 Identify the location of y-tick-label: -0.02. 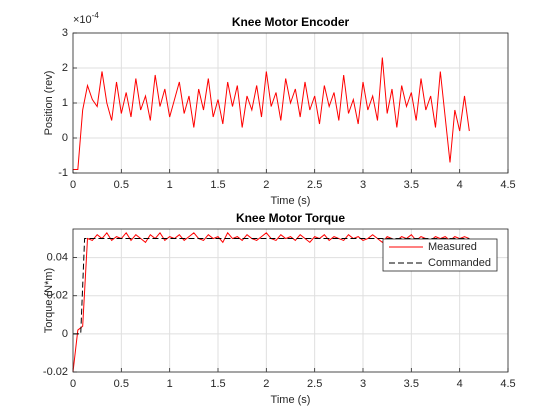
(55, 372).